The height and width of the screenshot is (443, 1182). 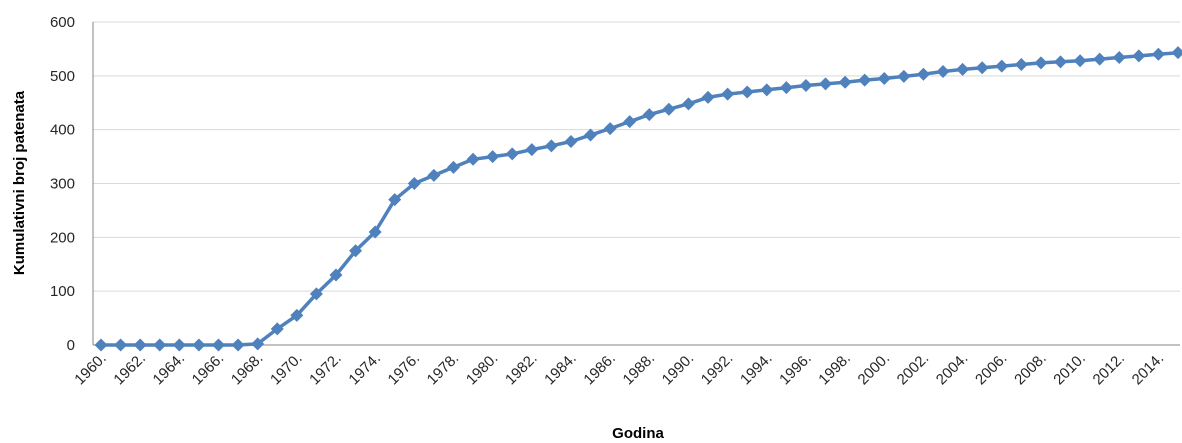 I want to click on y-axis-ticks: 0 100 200 300 400 500 600, so click(x=62, y=184).